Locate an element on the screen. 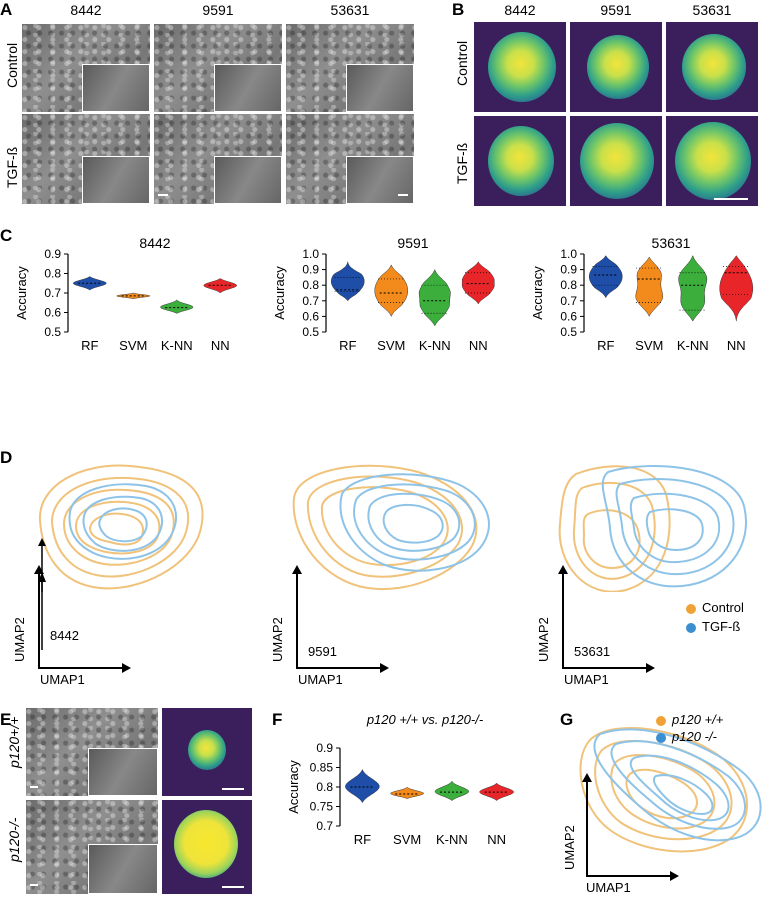  panel-label-f: F is located at coordinates (277, 719).